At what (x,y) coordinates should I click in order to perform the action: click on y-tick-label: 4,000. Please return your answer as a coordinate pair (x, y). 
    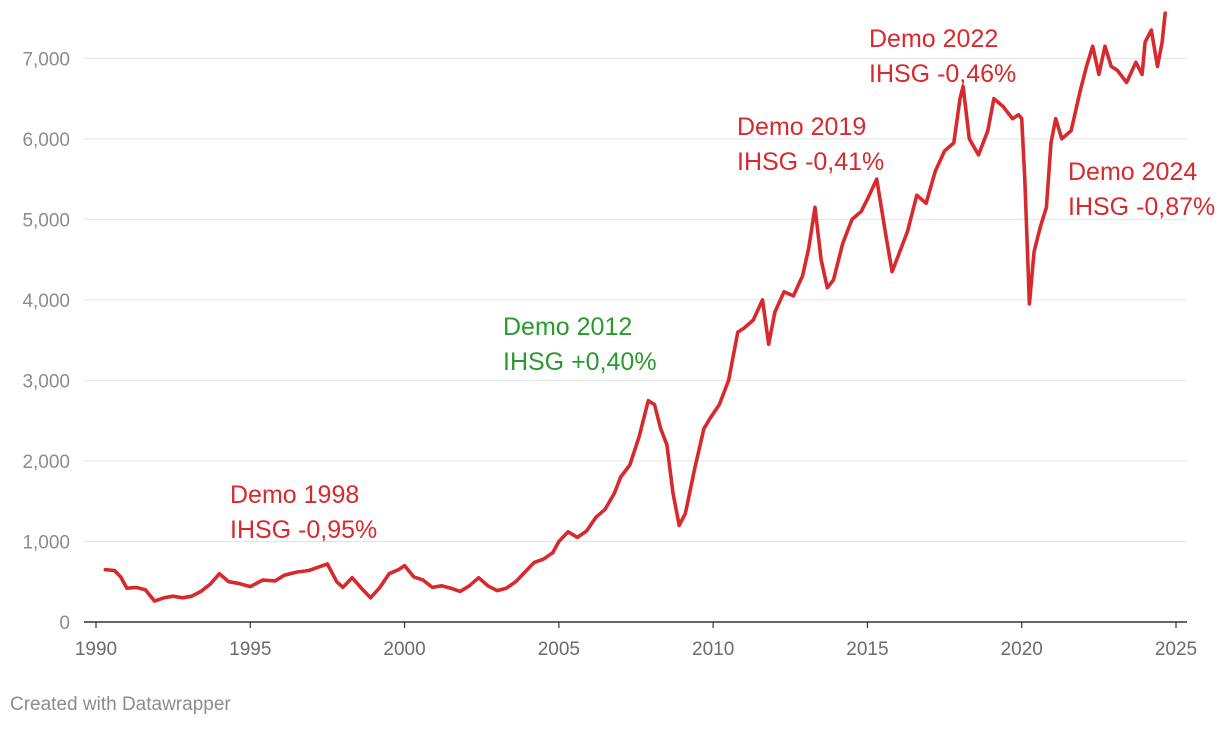
    Looking at the image, I should click on (46, 301).